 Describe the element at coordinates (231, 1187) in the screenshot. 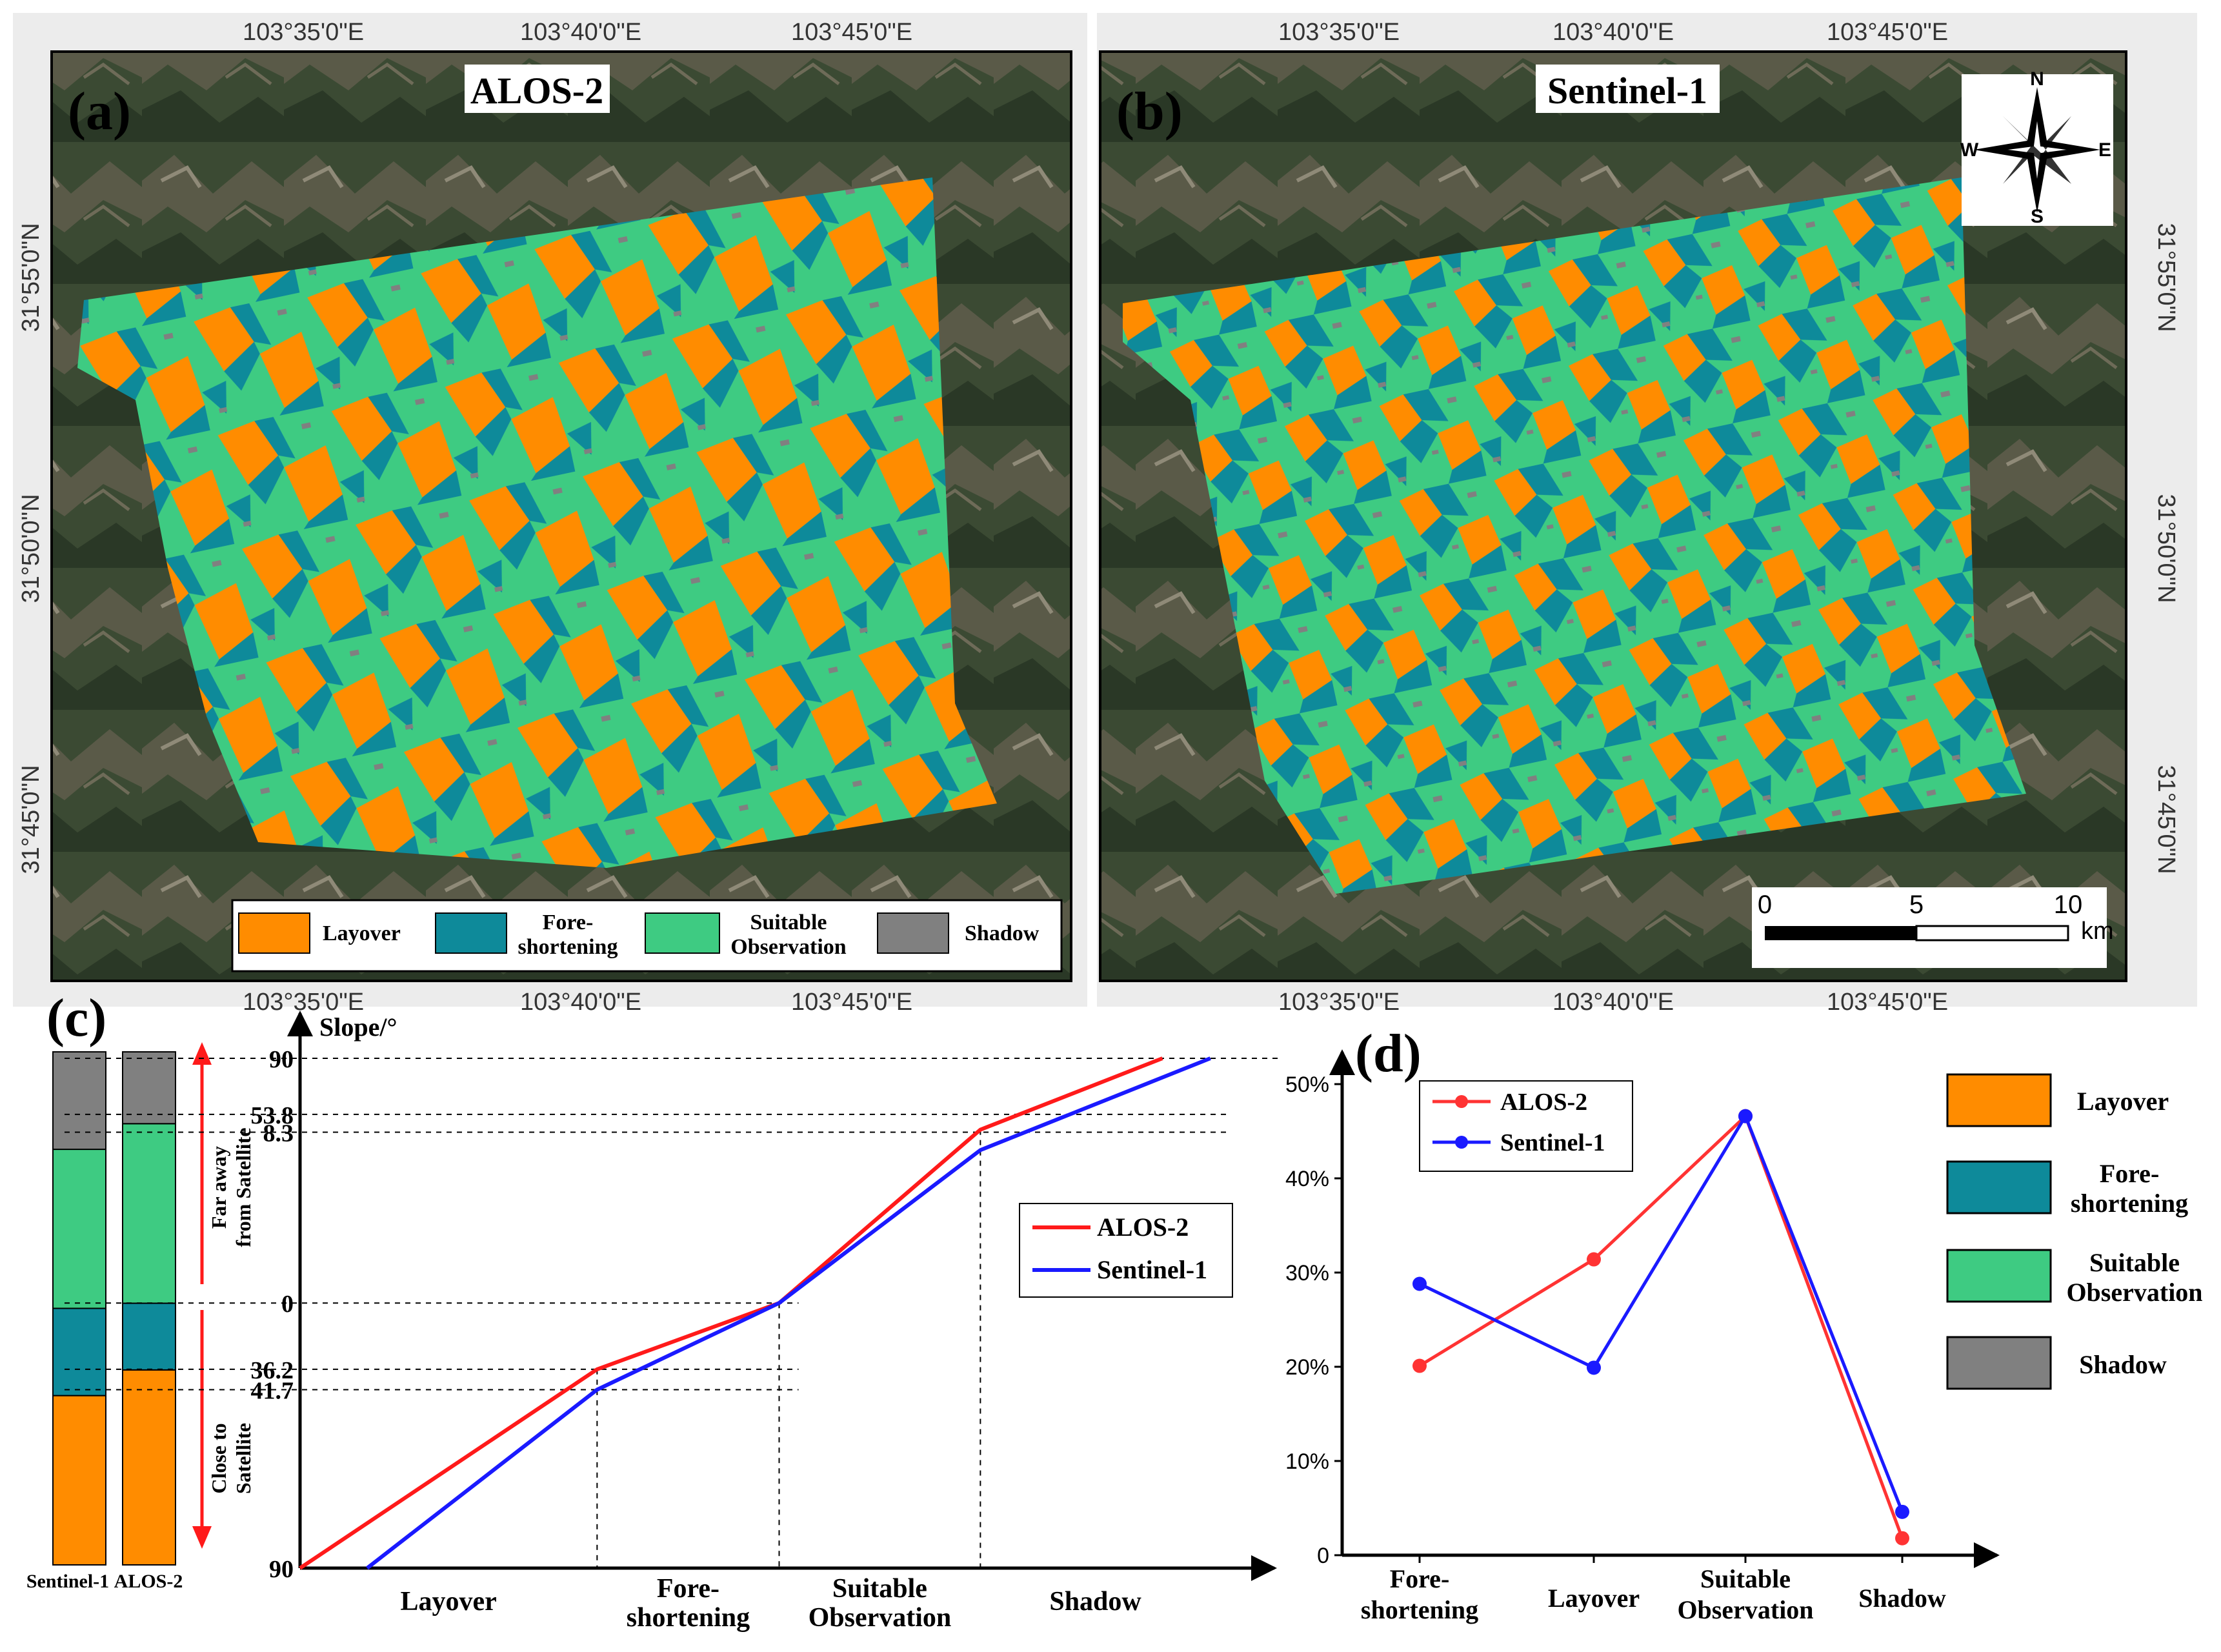

I see `label-far-from-satellite: Far awayfrom Satellite` at that location.